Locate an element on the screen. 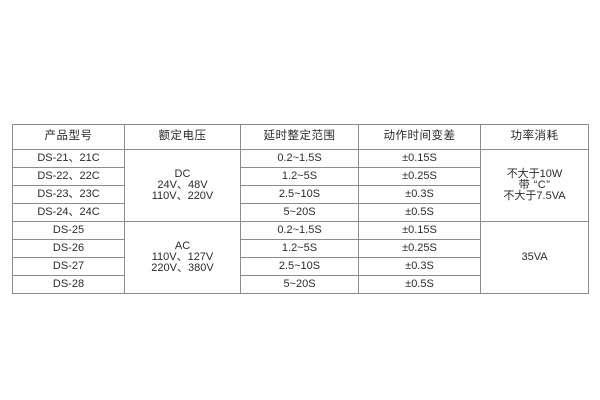 The height and width of the screenshot is (400, 600). table-header-row: 产品型号 额定电压 延时整定范围 动作时间变差 功率消耗 is located at coordinates (300, 137).